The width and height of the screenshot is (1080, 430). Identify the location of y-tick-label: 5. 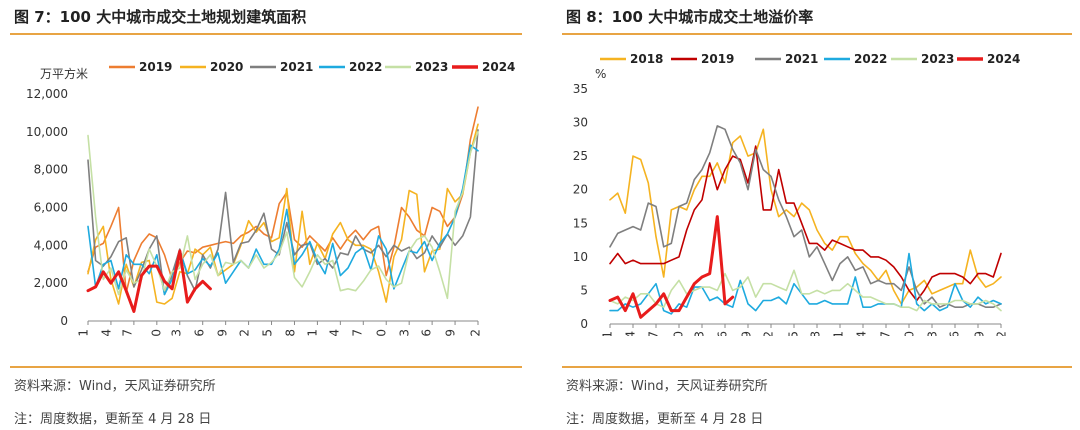
(584, 290).